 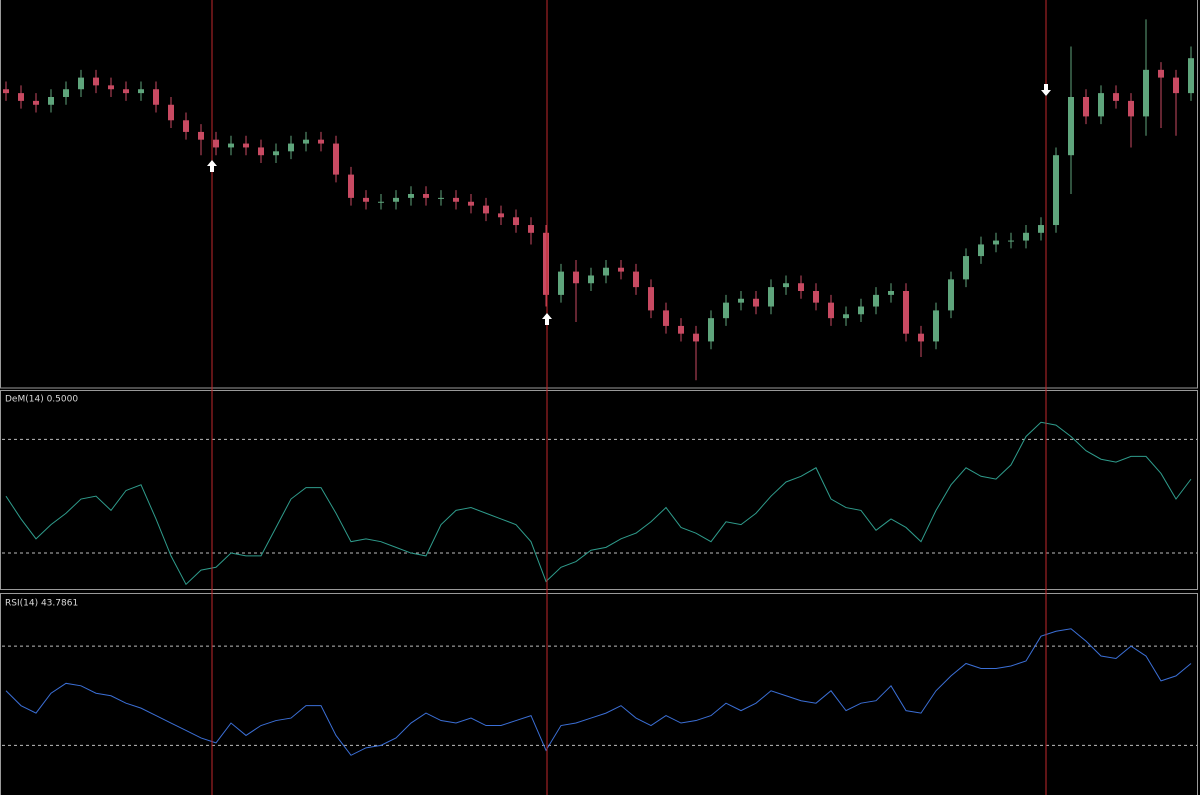 I want to click on indicator-label: DeM(14) 0.5000, so click(x=41, y=400).